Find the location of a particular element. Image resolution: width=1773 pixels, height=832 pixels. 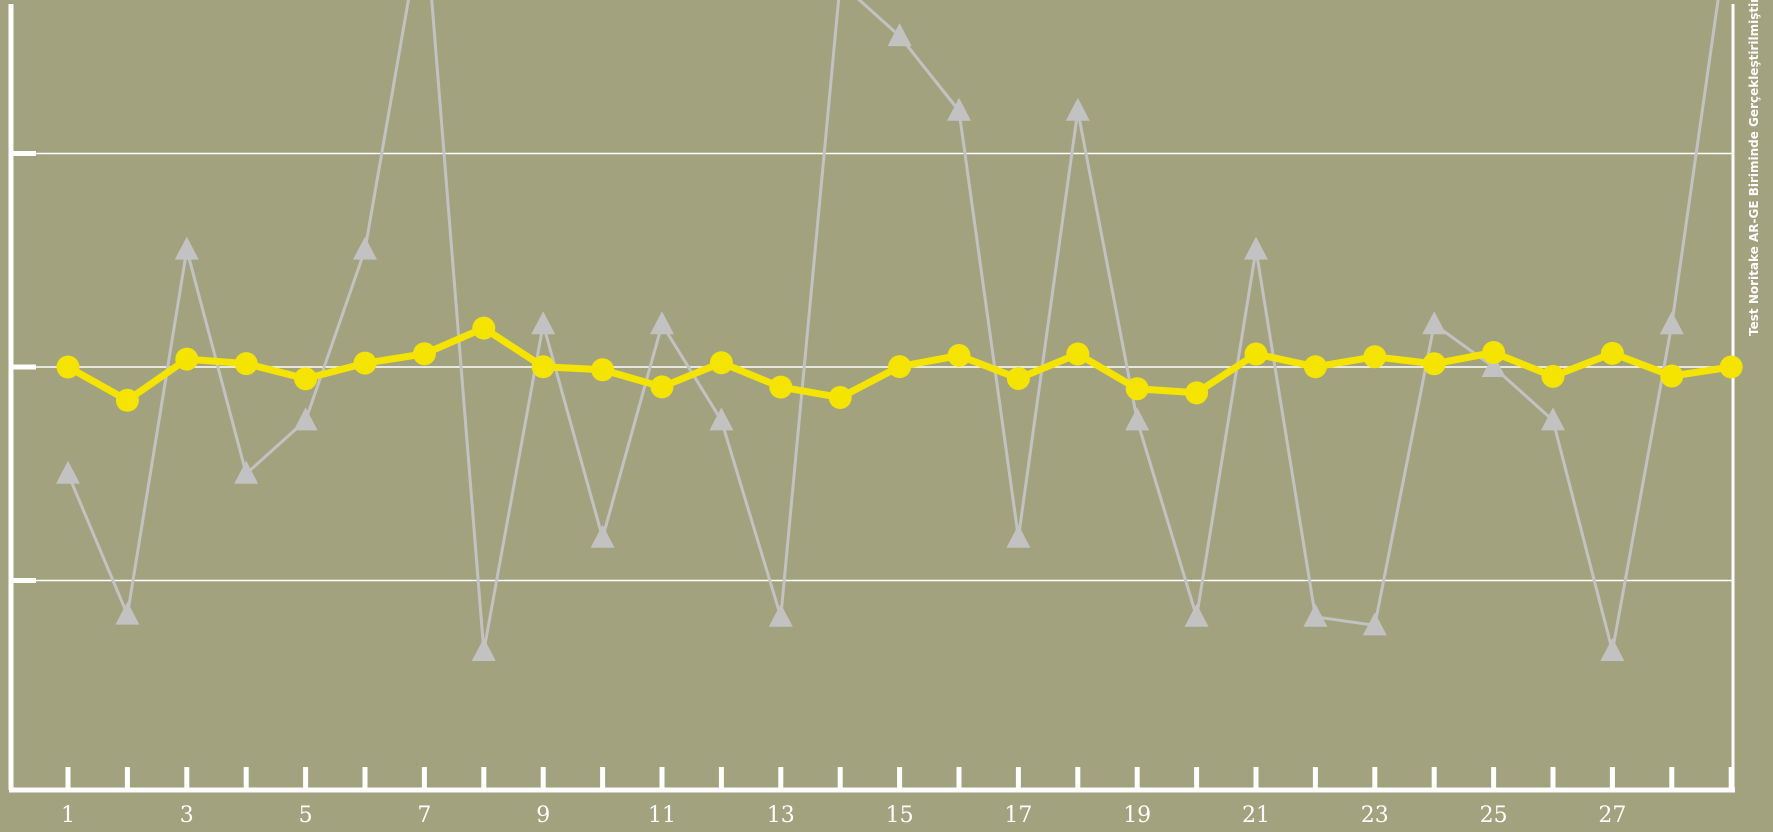

x-tick-label: 17 is located at coordinates (1018, 815).